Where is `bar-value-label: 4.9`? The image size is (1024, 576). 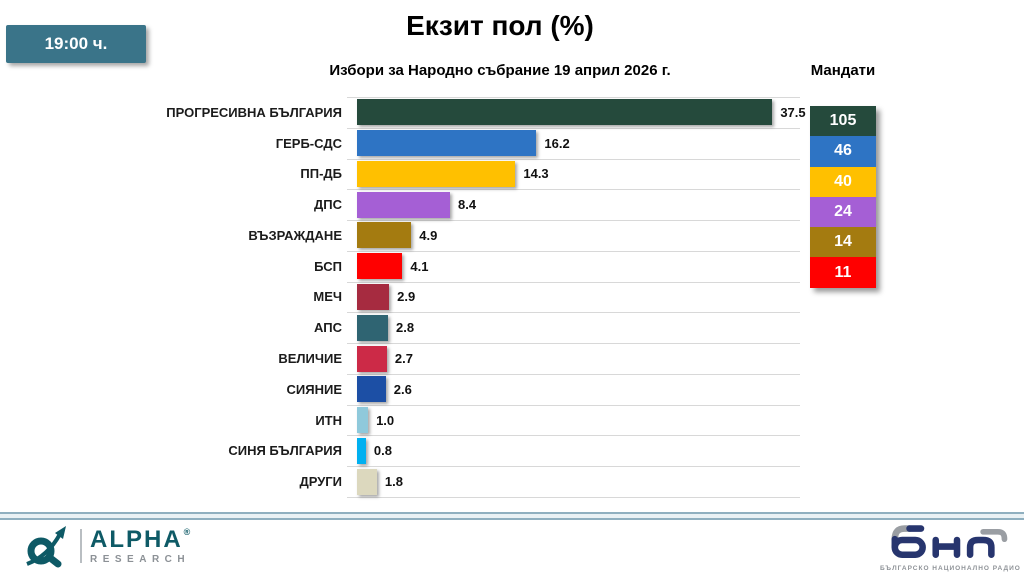
bar-value-label: 4.9 is located at coordinates (428, 235).